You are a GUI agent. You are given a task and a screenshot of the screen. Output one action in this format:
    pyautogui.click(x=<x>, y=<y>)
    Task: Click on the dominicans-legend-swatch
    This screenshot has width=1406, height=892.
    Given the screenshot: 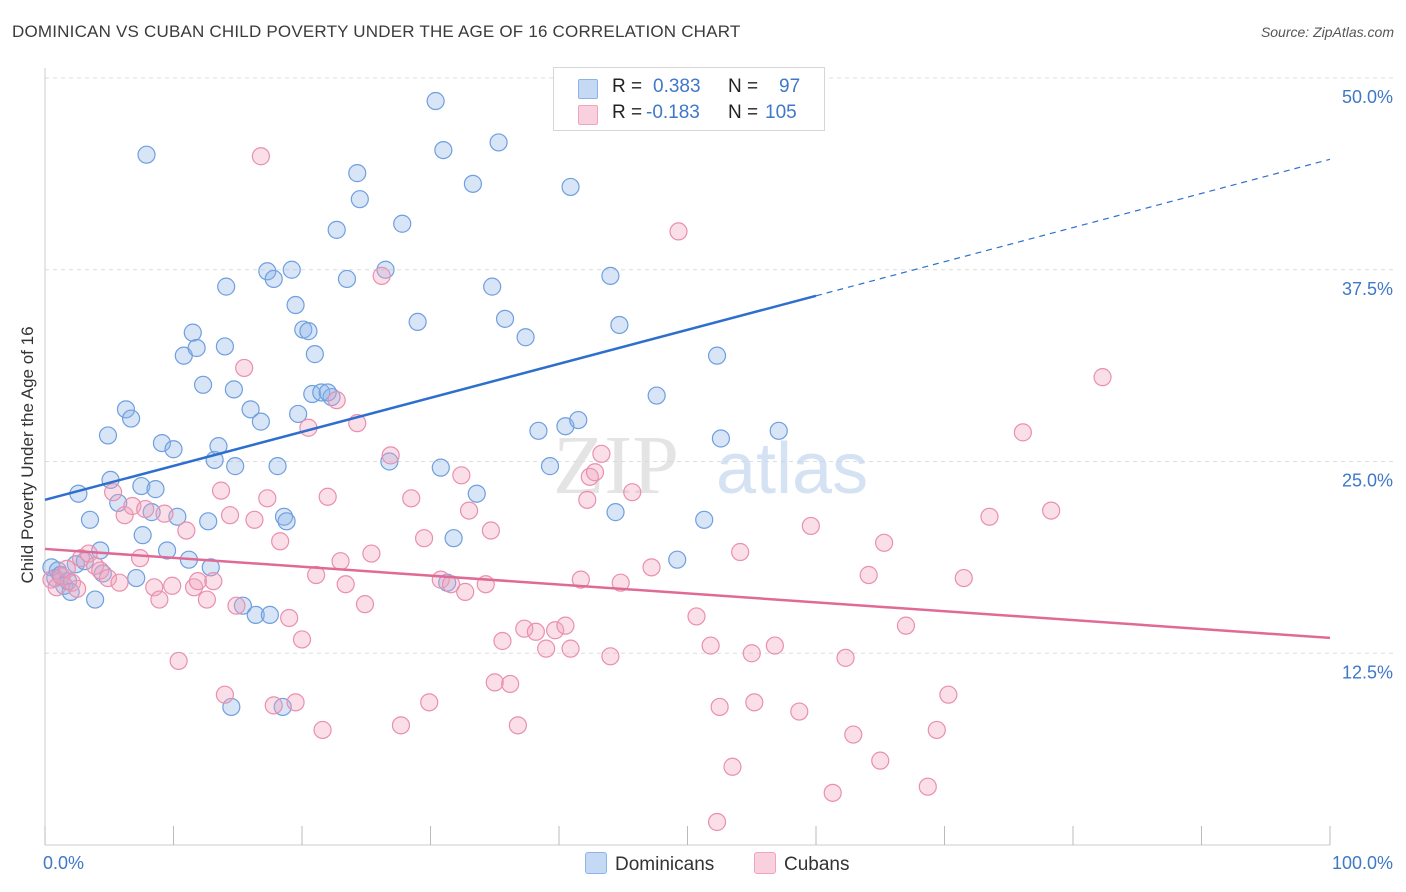 What is the action you would take?
    pyautogui.click(x=596, y=863)
    